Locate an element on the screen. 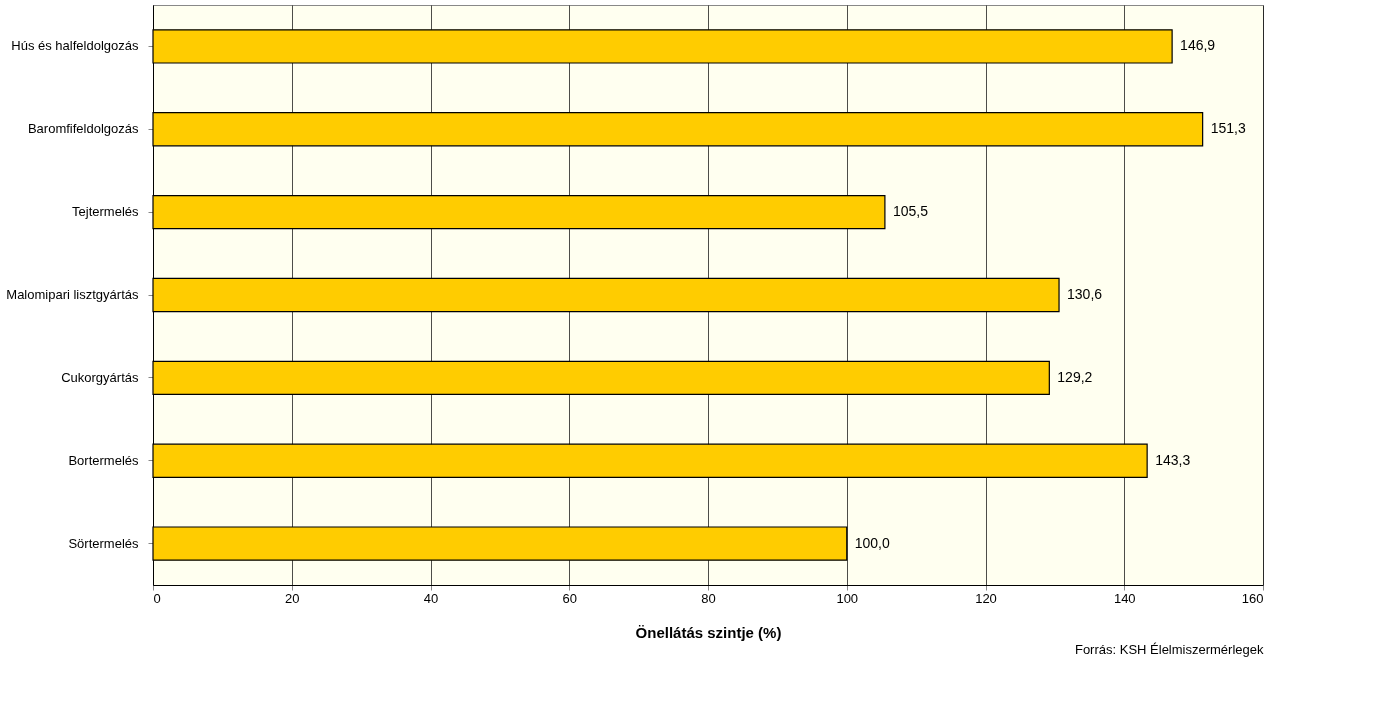 The width and height of the screenshot is (1379, 717). x-tick-label: 160 is located at coordinates (1252, 598).